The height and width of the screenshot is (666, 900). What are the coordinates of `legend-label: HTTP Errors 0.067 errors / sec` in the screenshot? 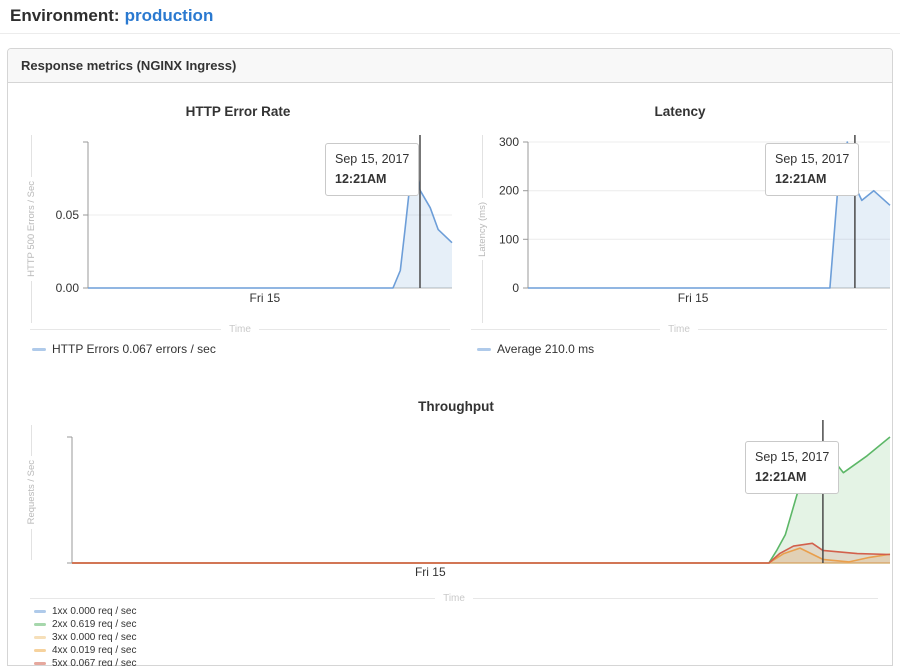 It's located at (134, 349).